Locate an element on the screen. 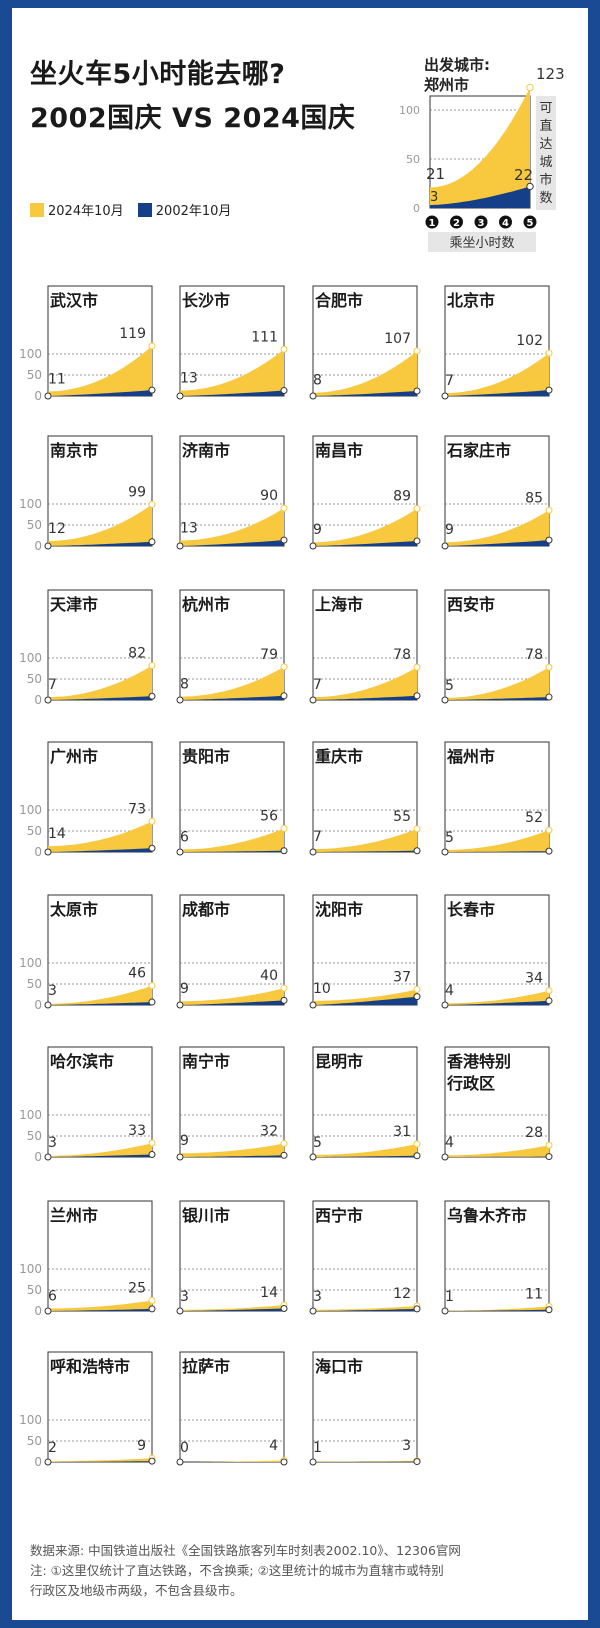 The width and height of the screenshot is (600, 1628). city-name: 行政区 is located at coordinates (470, 1083).